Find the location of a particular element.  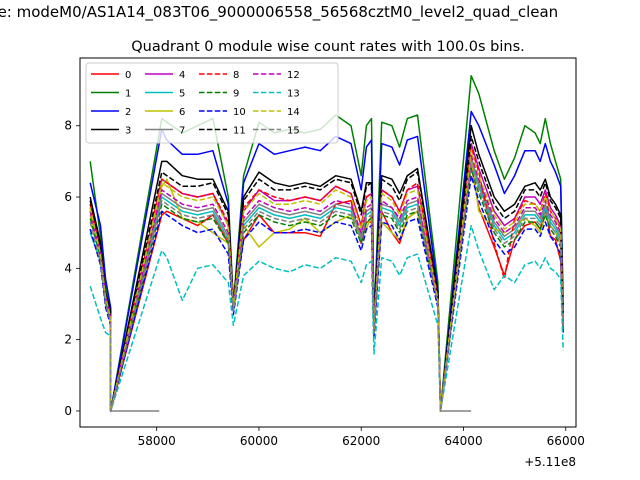

legend-label-2: 2 is located at coordinates (128, 112).